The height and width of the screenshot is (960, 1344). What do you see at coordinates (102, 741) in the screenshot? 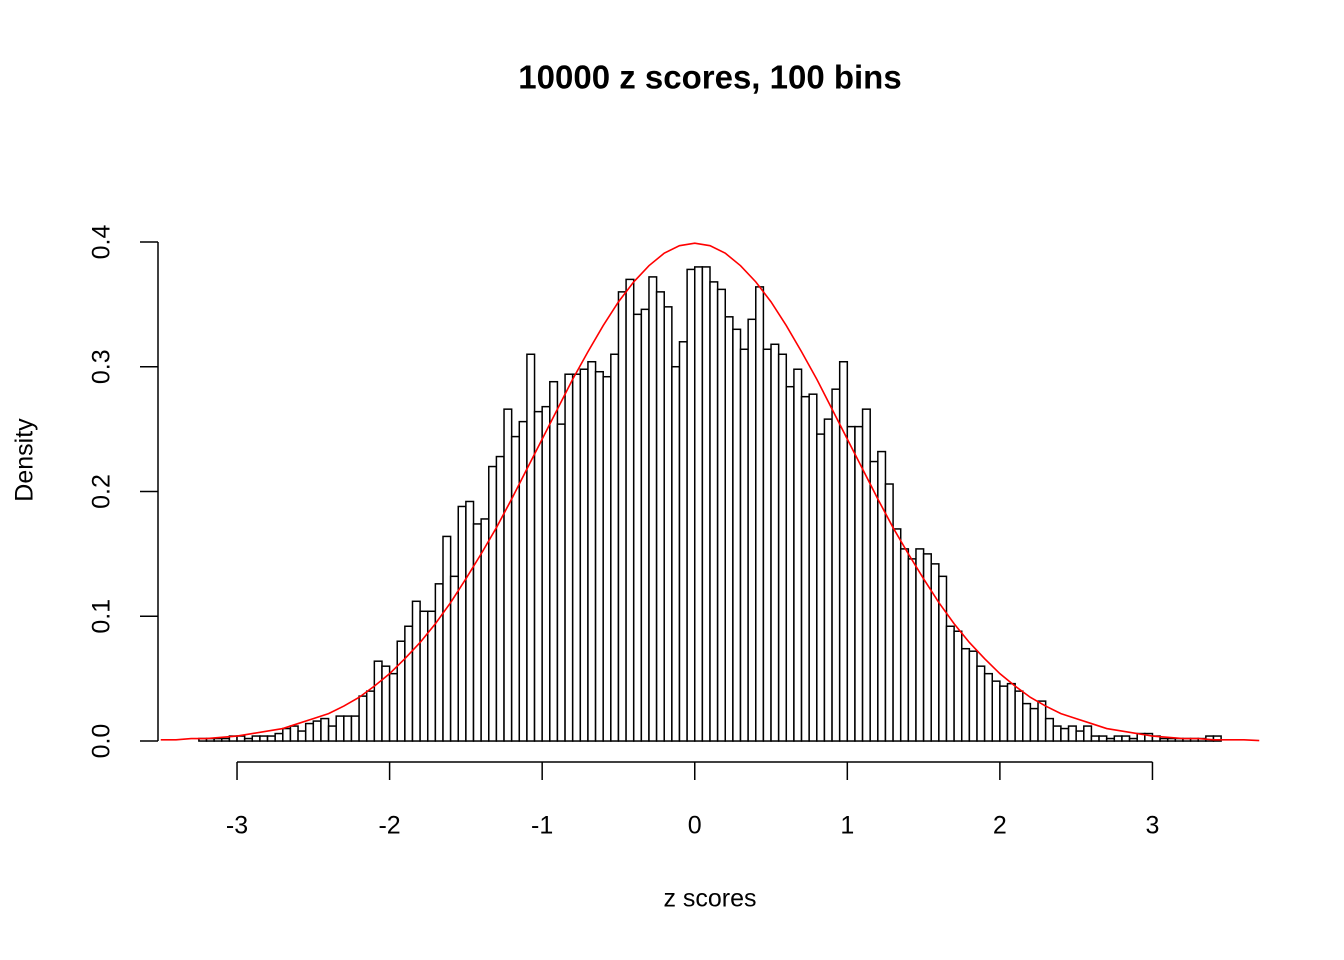
I see `y-tick-label: 0.0` at bounding box center [102, 741].